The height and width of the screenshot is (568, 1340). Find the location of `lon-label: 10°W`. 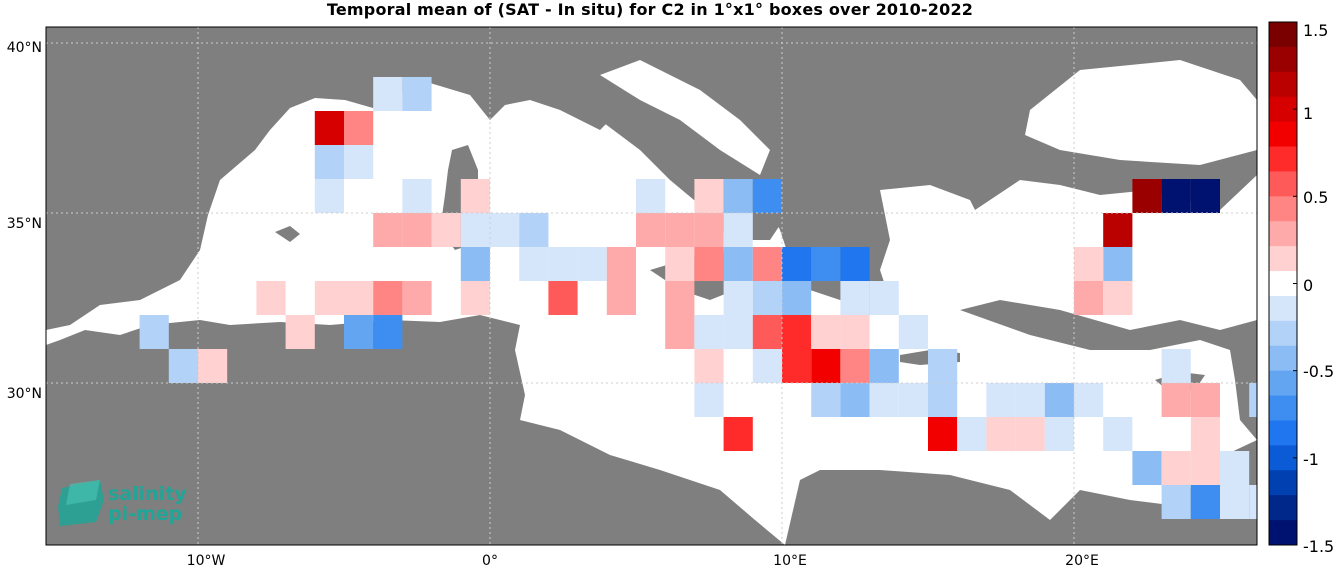

lon-label: 10°W is located at coordinates (206, 560).